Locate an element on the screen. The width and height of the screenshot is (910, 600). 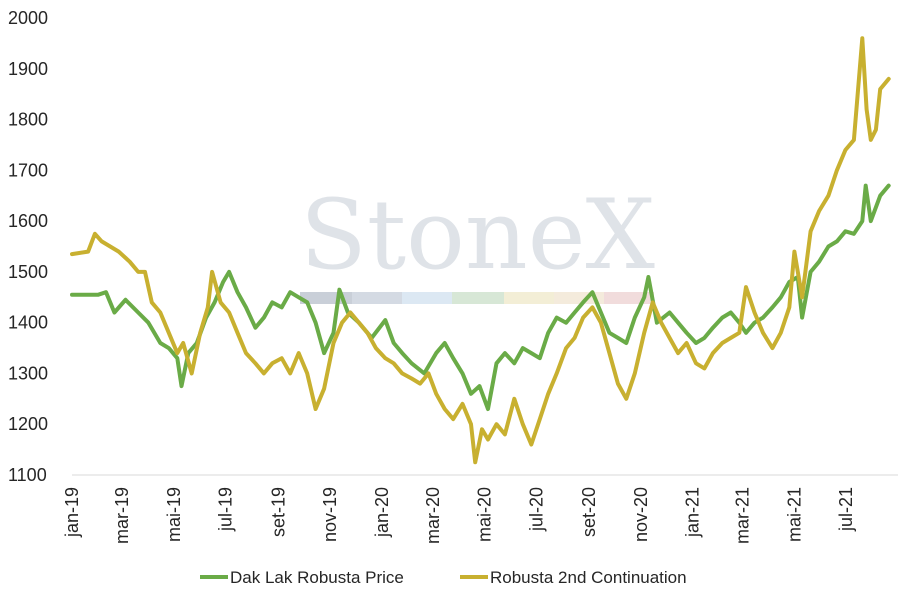
y-tick-label: 1600 is located at coordinates (28, 221).